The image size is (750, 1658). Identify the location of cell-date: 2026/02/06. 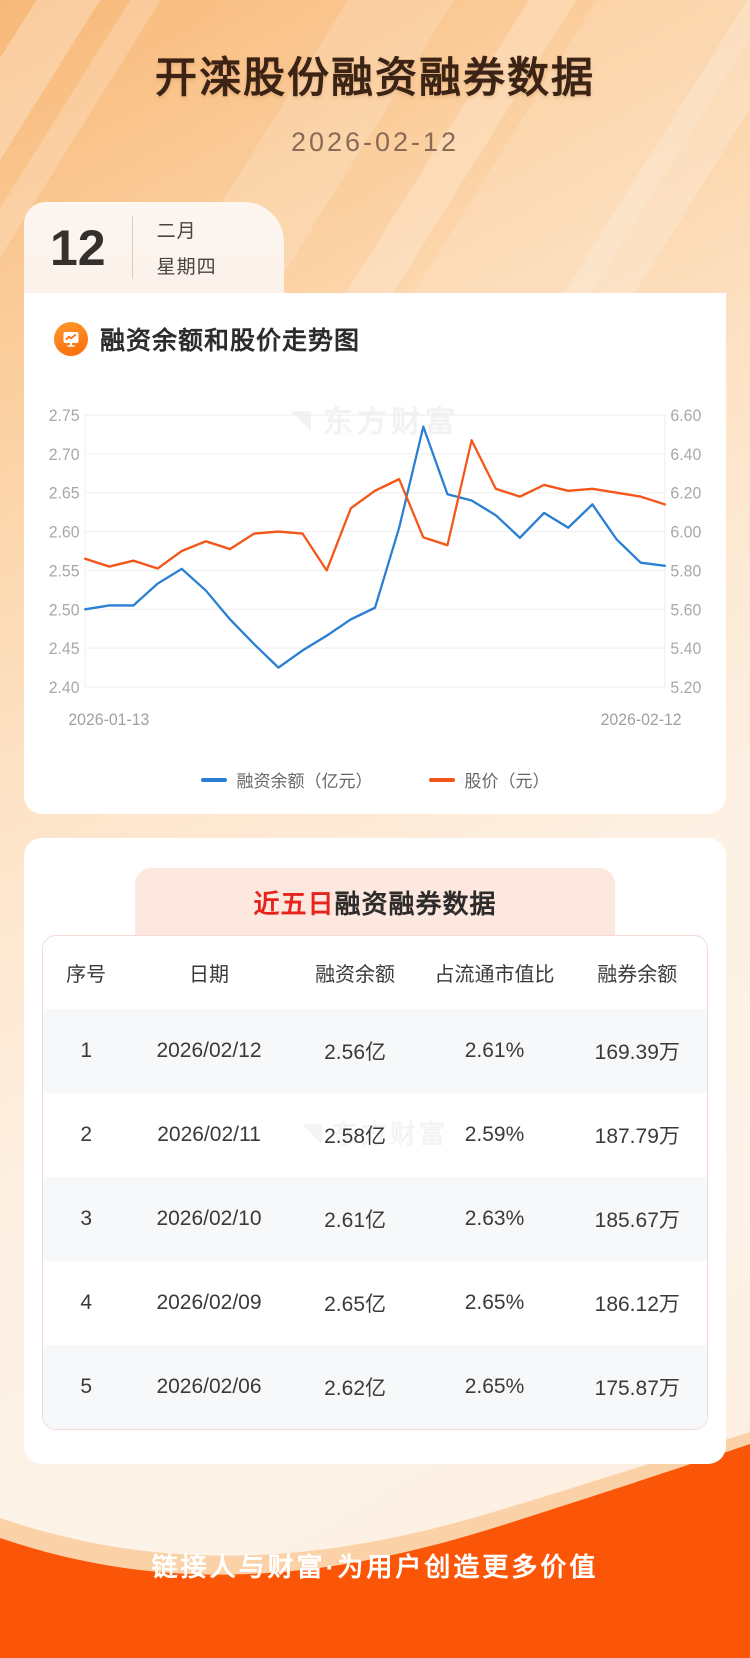
(209, 1386).